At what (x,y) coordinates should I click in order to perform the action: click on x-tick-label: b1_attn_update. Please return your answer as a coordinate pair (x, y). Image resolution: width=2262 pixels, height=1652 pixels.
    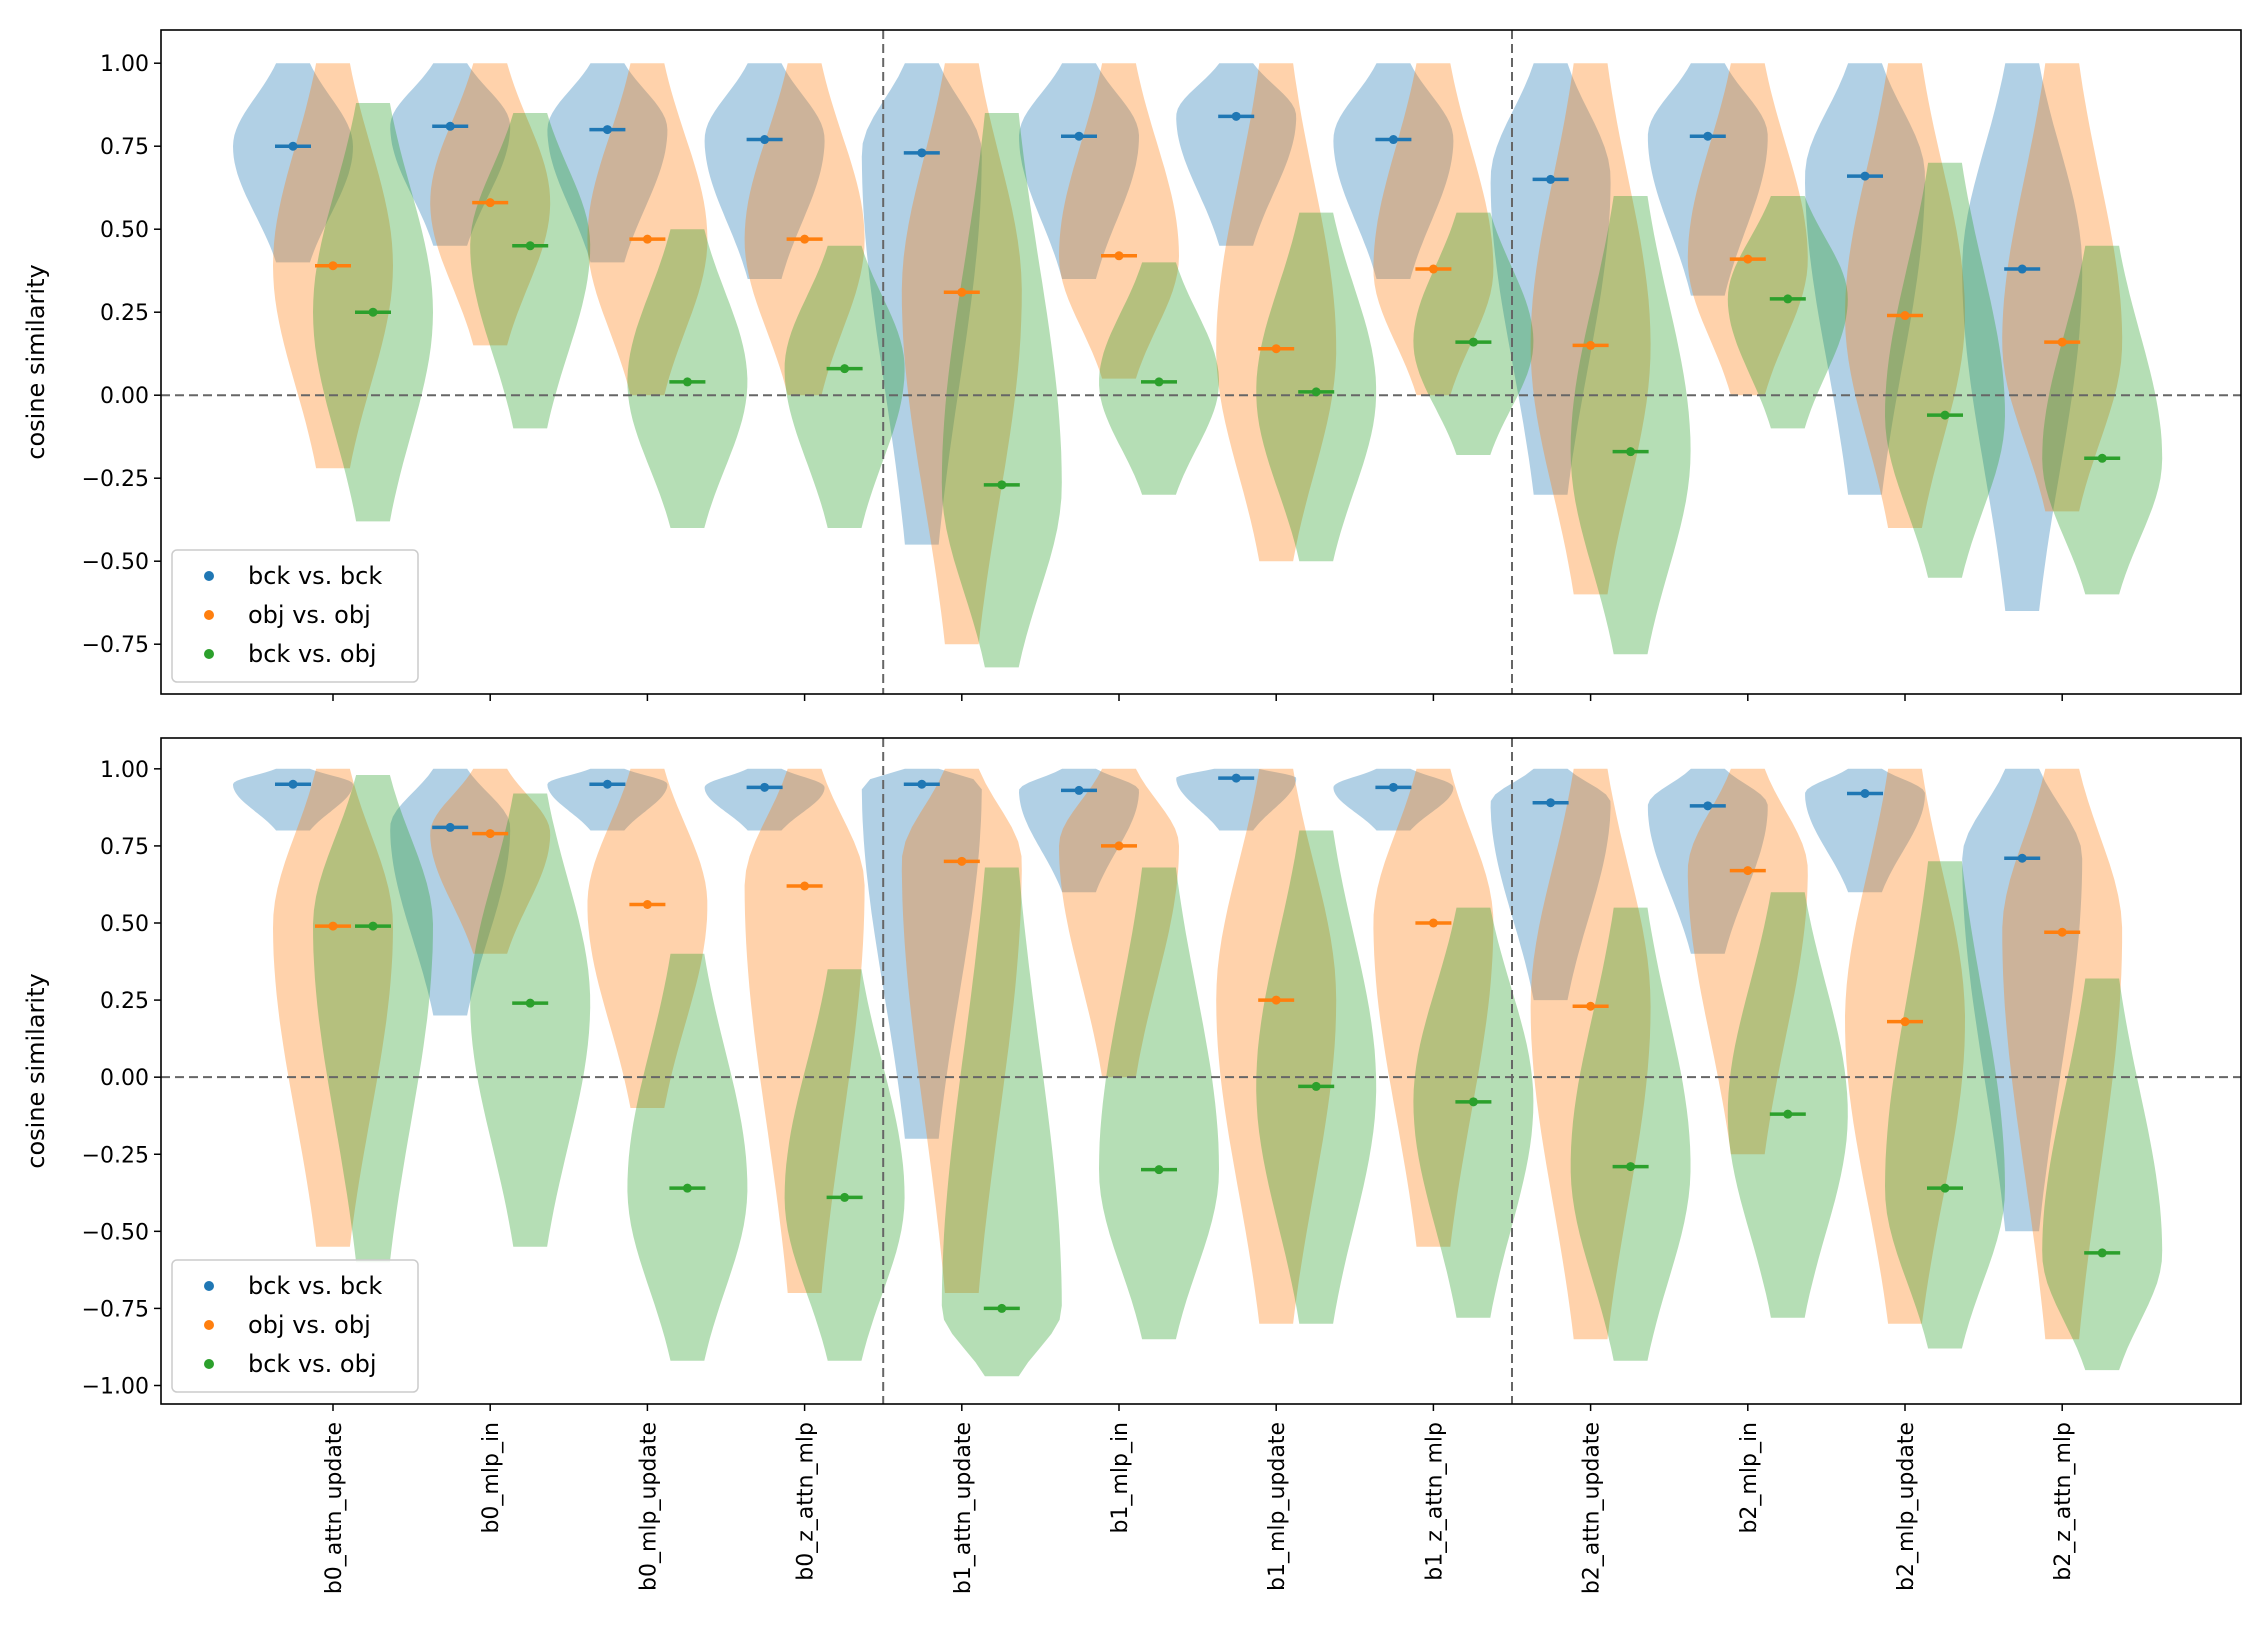
    Looking at the image, I should click on (963, 1508).